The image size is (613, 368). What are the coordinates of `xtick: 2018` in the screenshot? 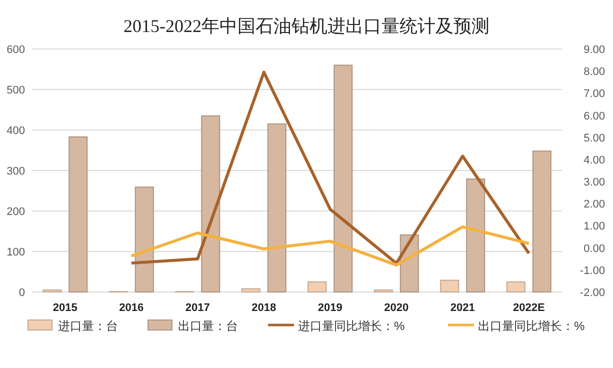 It's located at (264, 308).